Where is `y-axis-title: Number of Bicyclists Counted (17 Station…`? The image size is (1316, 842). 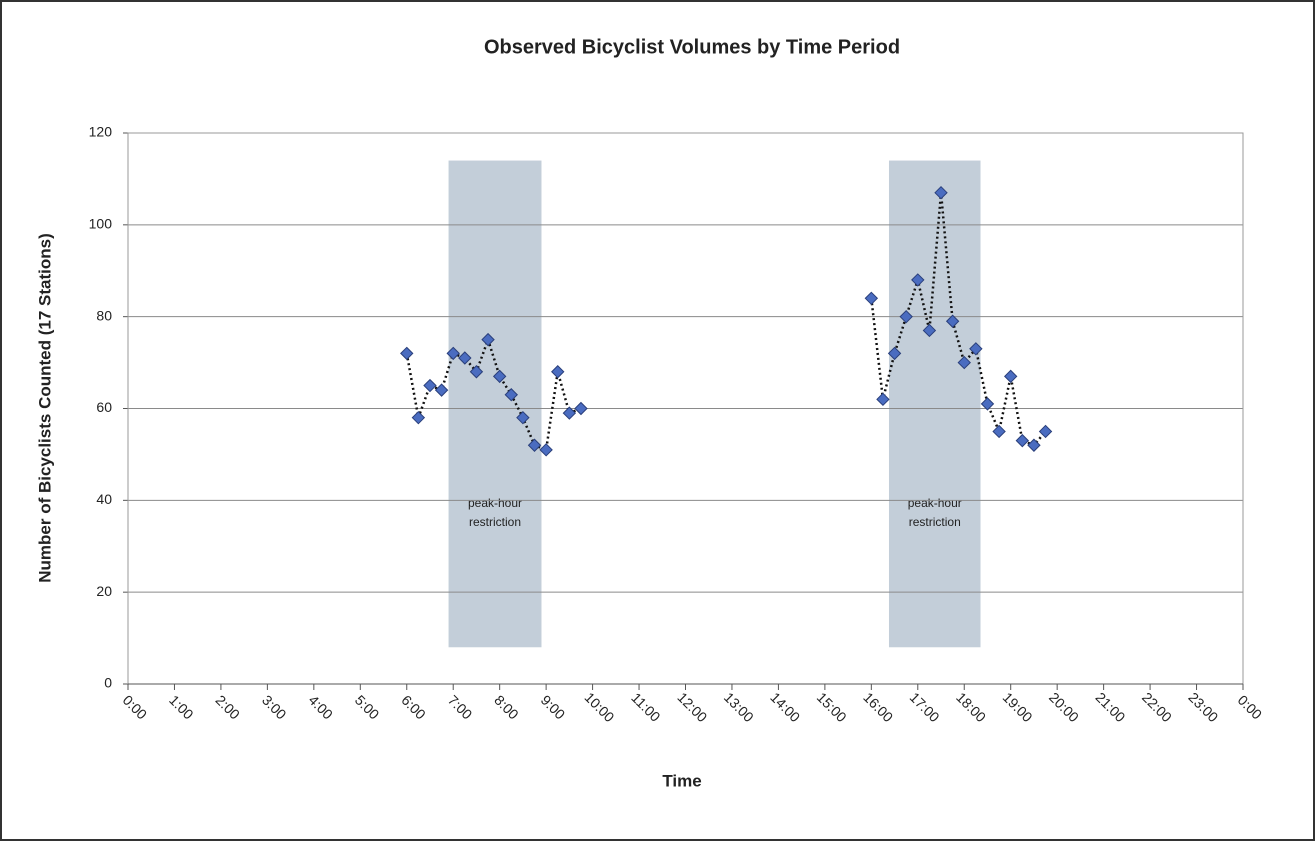 y-axis-title: Number of Bicyclists Counted (17 Station… is located at coordinates (44, 408).